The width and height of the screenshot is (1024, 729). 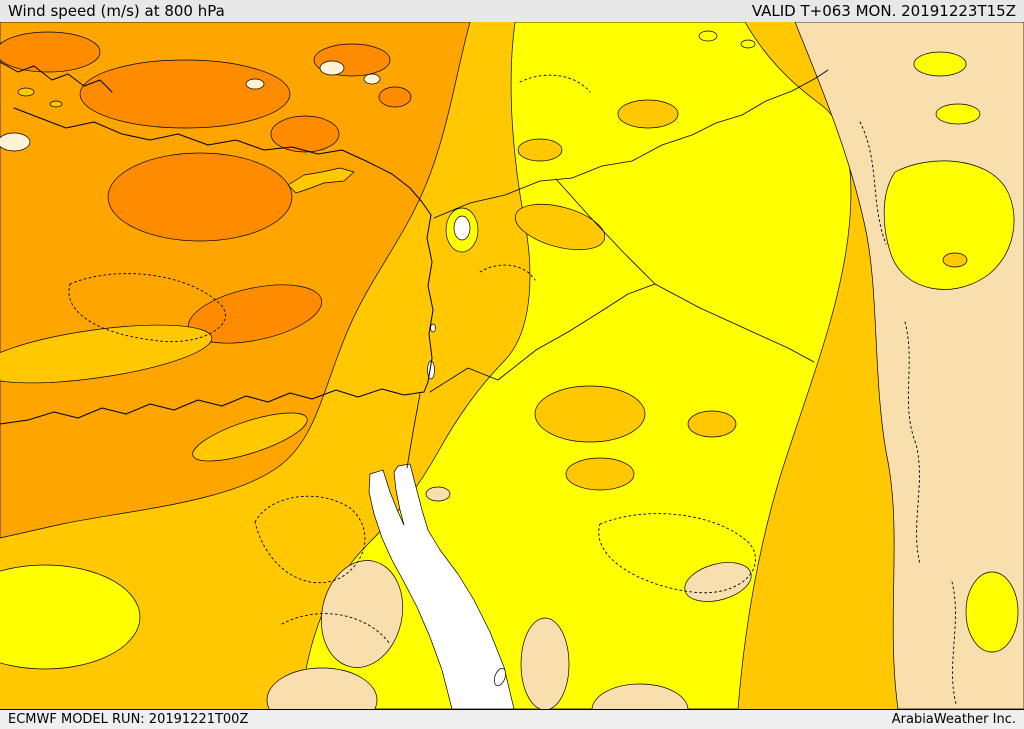 What do you see at coordinates (56, 77) in the screenshot?
I see `turkey-west-coast` at bounding box center [56, 77].